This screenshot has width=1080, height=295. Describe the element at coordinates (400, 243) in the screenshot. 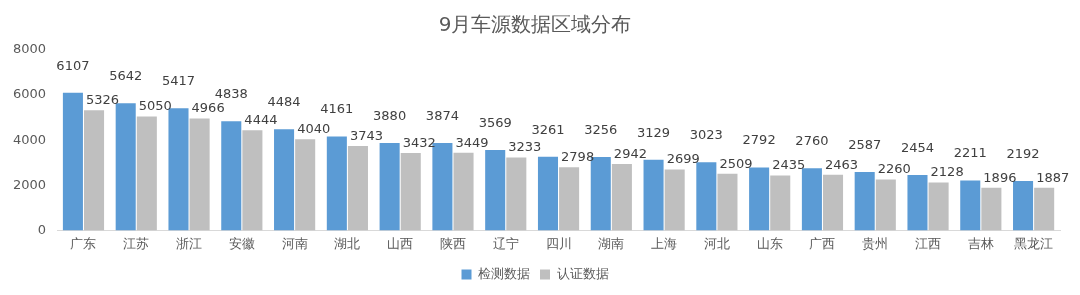

I see `x-tick-label: 山西` at that location.